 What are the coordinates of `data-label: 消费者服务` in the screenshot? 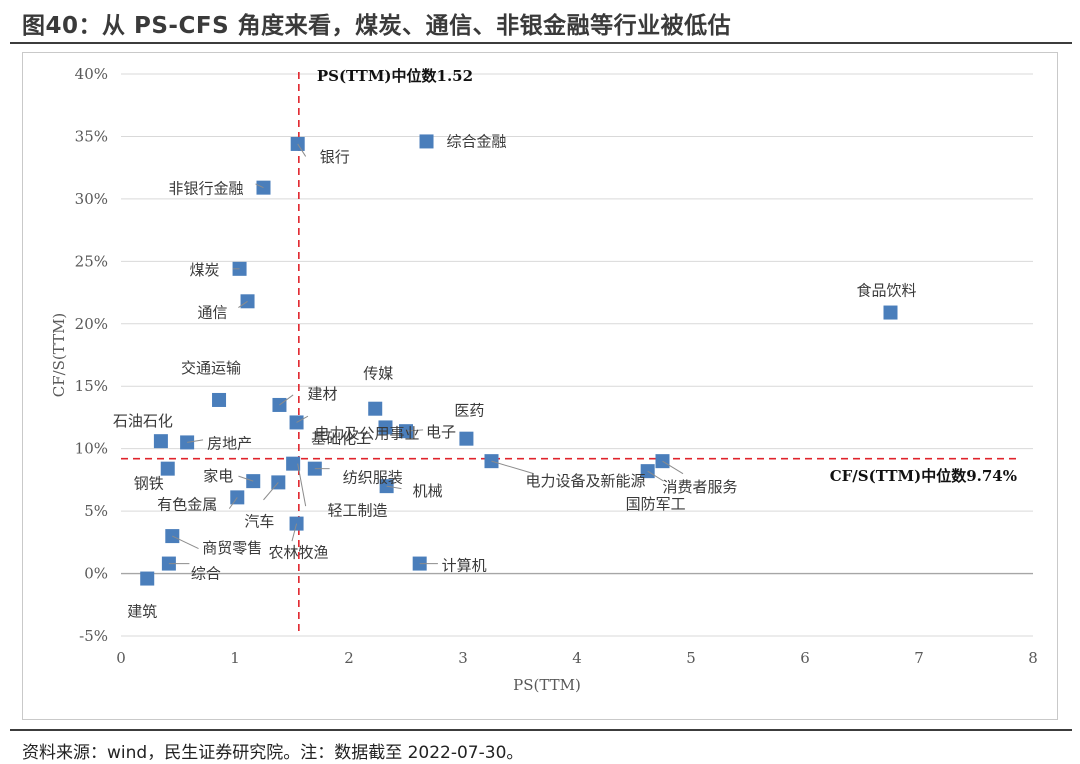 It's located at (700, 487).